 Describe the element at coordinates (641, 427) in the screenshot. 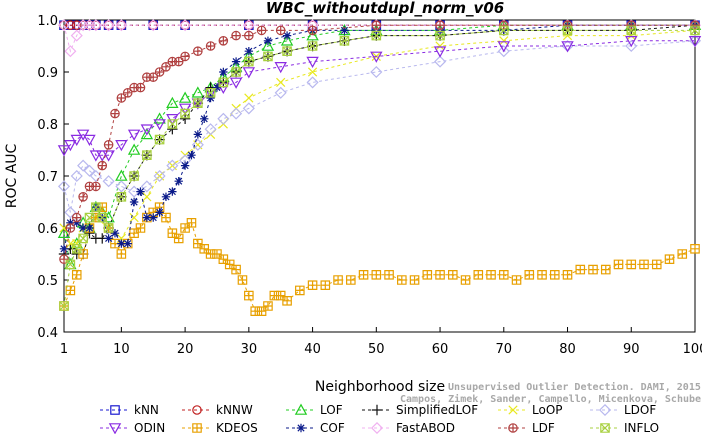

I see `legend-label: INFLO` at that location.